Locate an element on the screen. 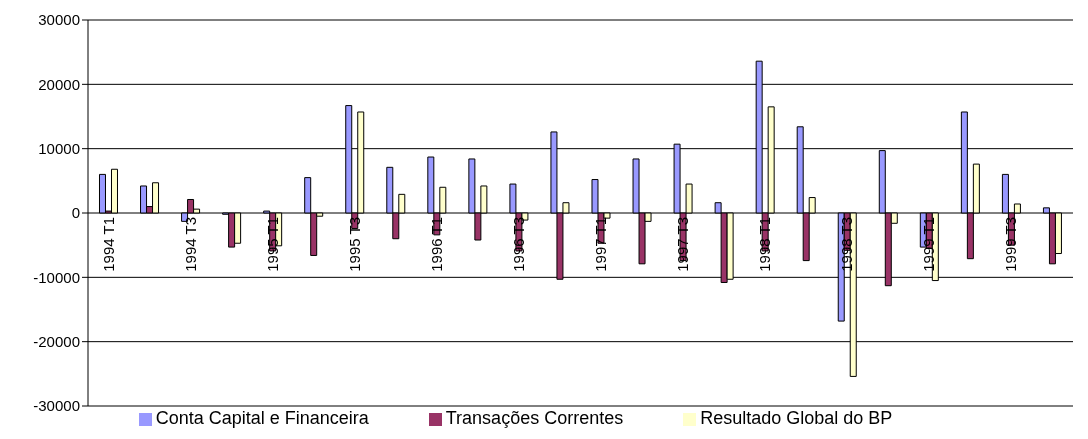 This screenshot has height=439, width=1088. x-tick-label: 1995 T1 is located at coordinates (272, 244).